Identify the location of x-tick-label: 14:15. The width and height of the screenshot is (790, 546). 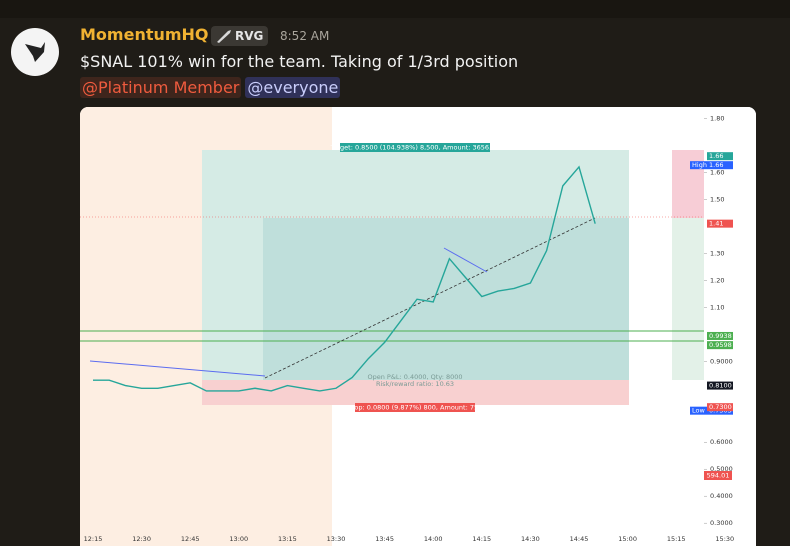
(481, 539).